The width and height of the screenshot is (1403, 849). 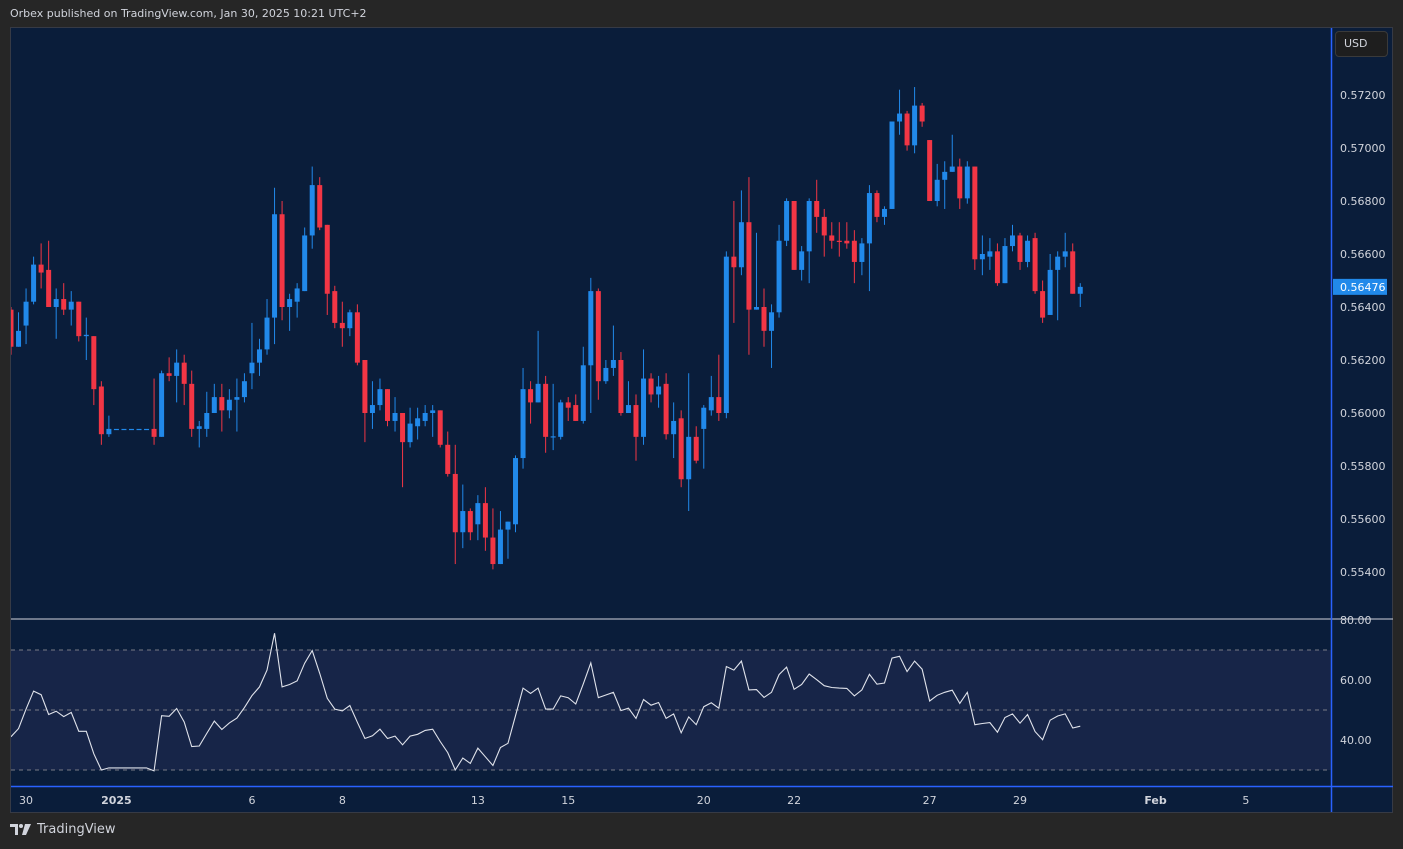 What do you see at coordinates (1363, 95) in the screenshot?
I see `price-tick-label: 0.57200` at bounding box center [1363, 95].